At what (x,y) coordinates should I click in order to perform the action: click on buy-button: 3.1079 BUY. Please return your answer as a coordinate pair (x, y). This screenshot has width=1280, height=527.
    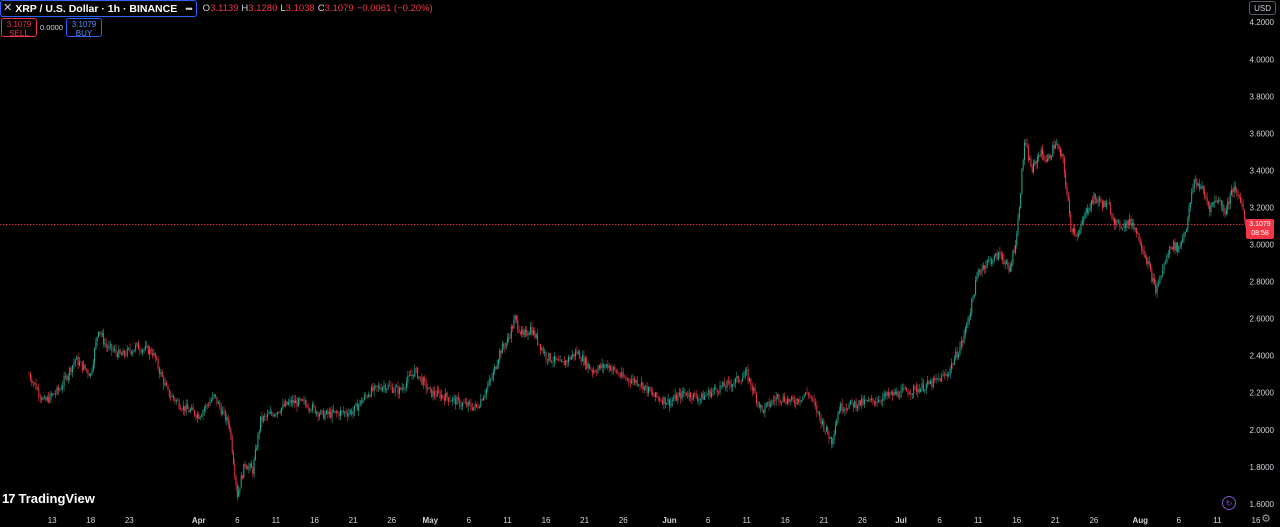
    Looking at the image, I should click on (84, 28).